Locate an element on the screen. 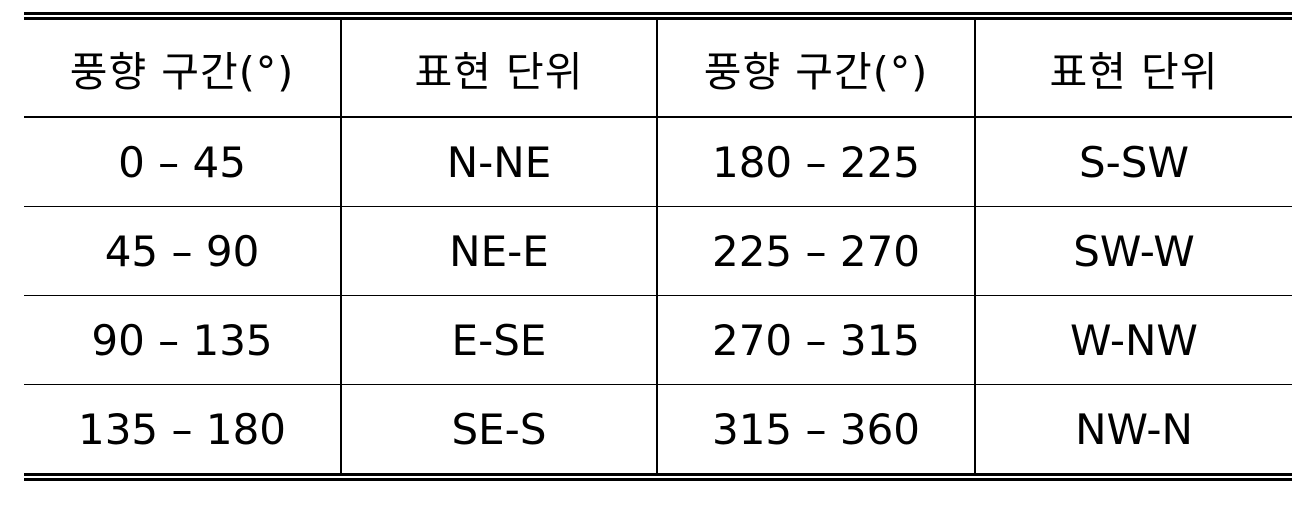 The image size is (1310, 508). table-cell: 270 – 315 is located at coordinates (816, 340).